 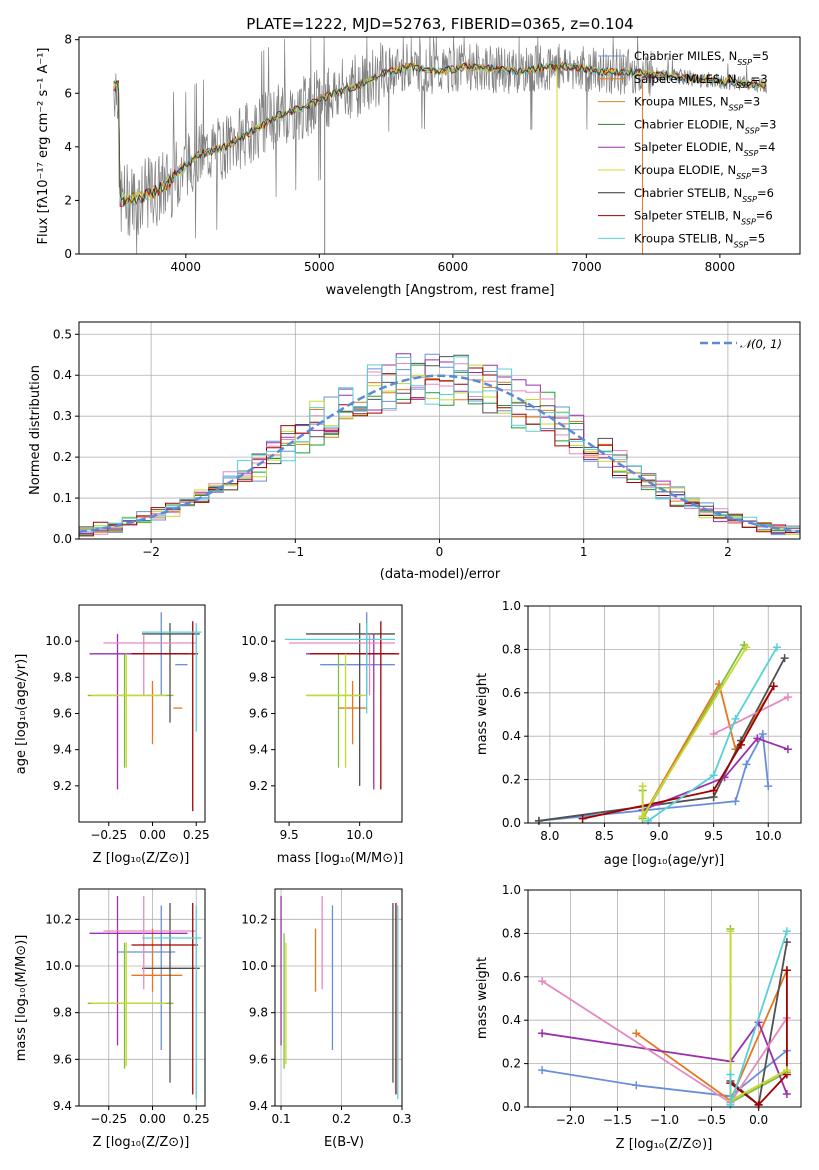 I want to click on legend-label: Kroupa ELODIE, NSSP=3, so click(x=701, y=172).